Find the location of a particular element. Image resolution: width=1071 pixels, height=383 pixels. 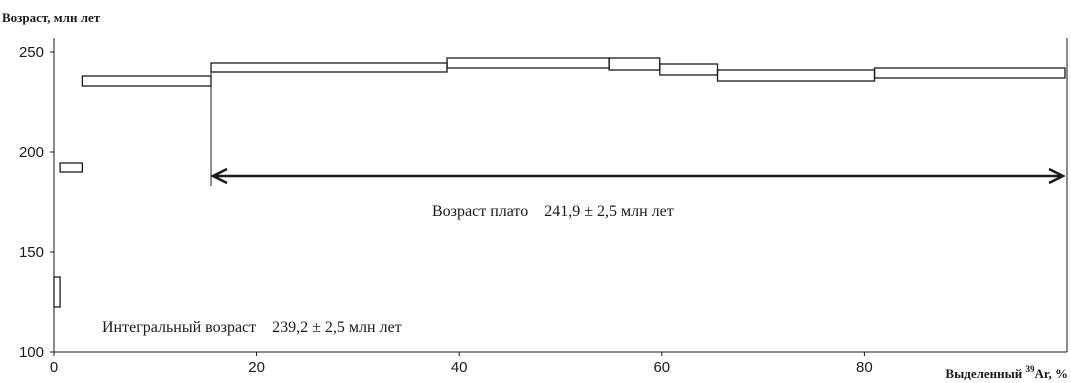

x-tick-label: 60 is located at coordinates (661, 367).